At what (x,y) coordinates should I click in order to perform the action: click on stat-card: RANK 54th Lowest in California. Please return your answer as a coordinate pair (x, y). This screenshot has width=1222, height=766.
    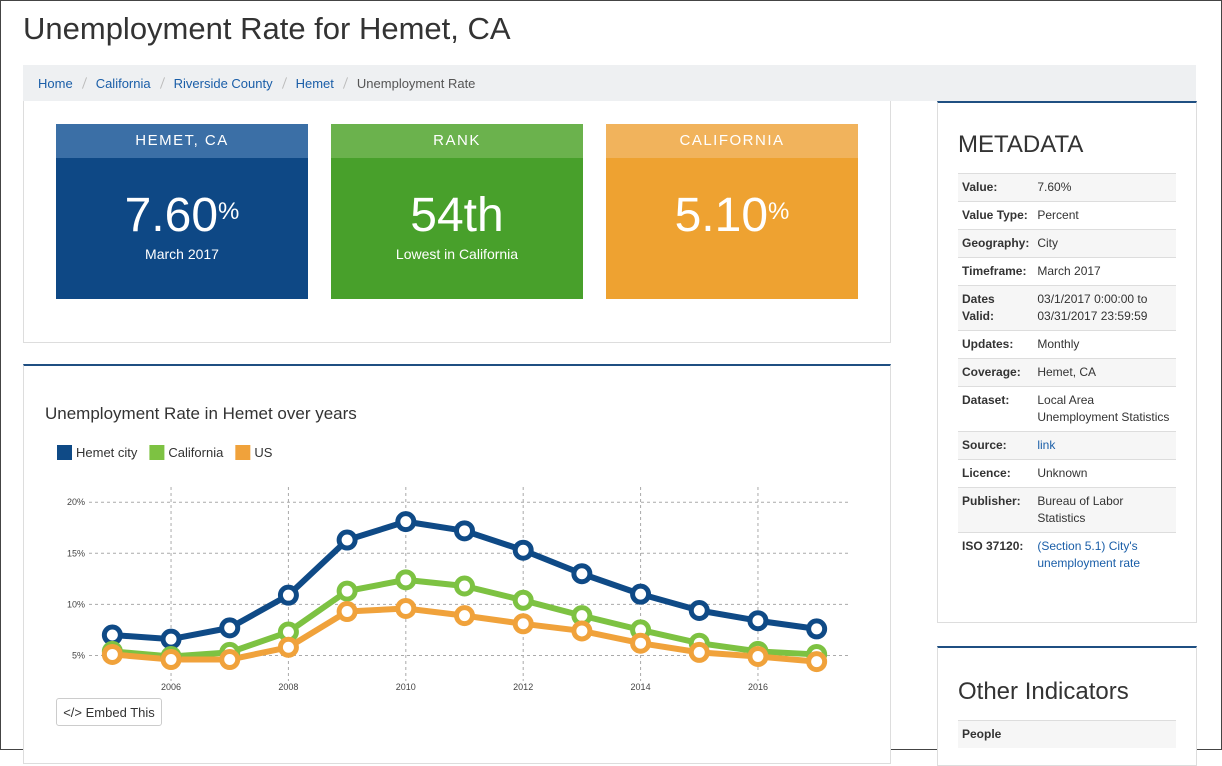
    Looking at the image, I should click on (457, 211).